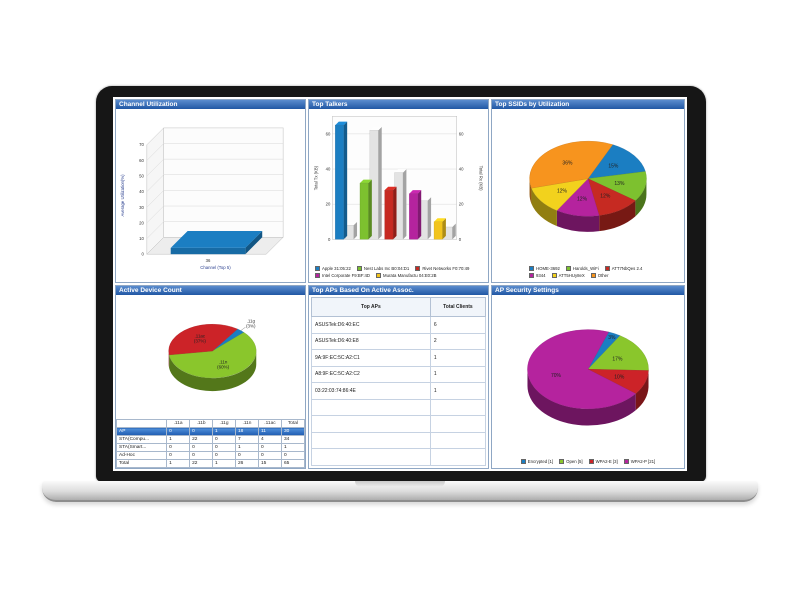  Describe the element at coordinates (588, 104) in the screenshot. I see `panel-header: Top SSIDs by Utilization` at that location.